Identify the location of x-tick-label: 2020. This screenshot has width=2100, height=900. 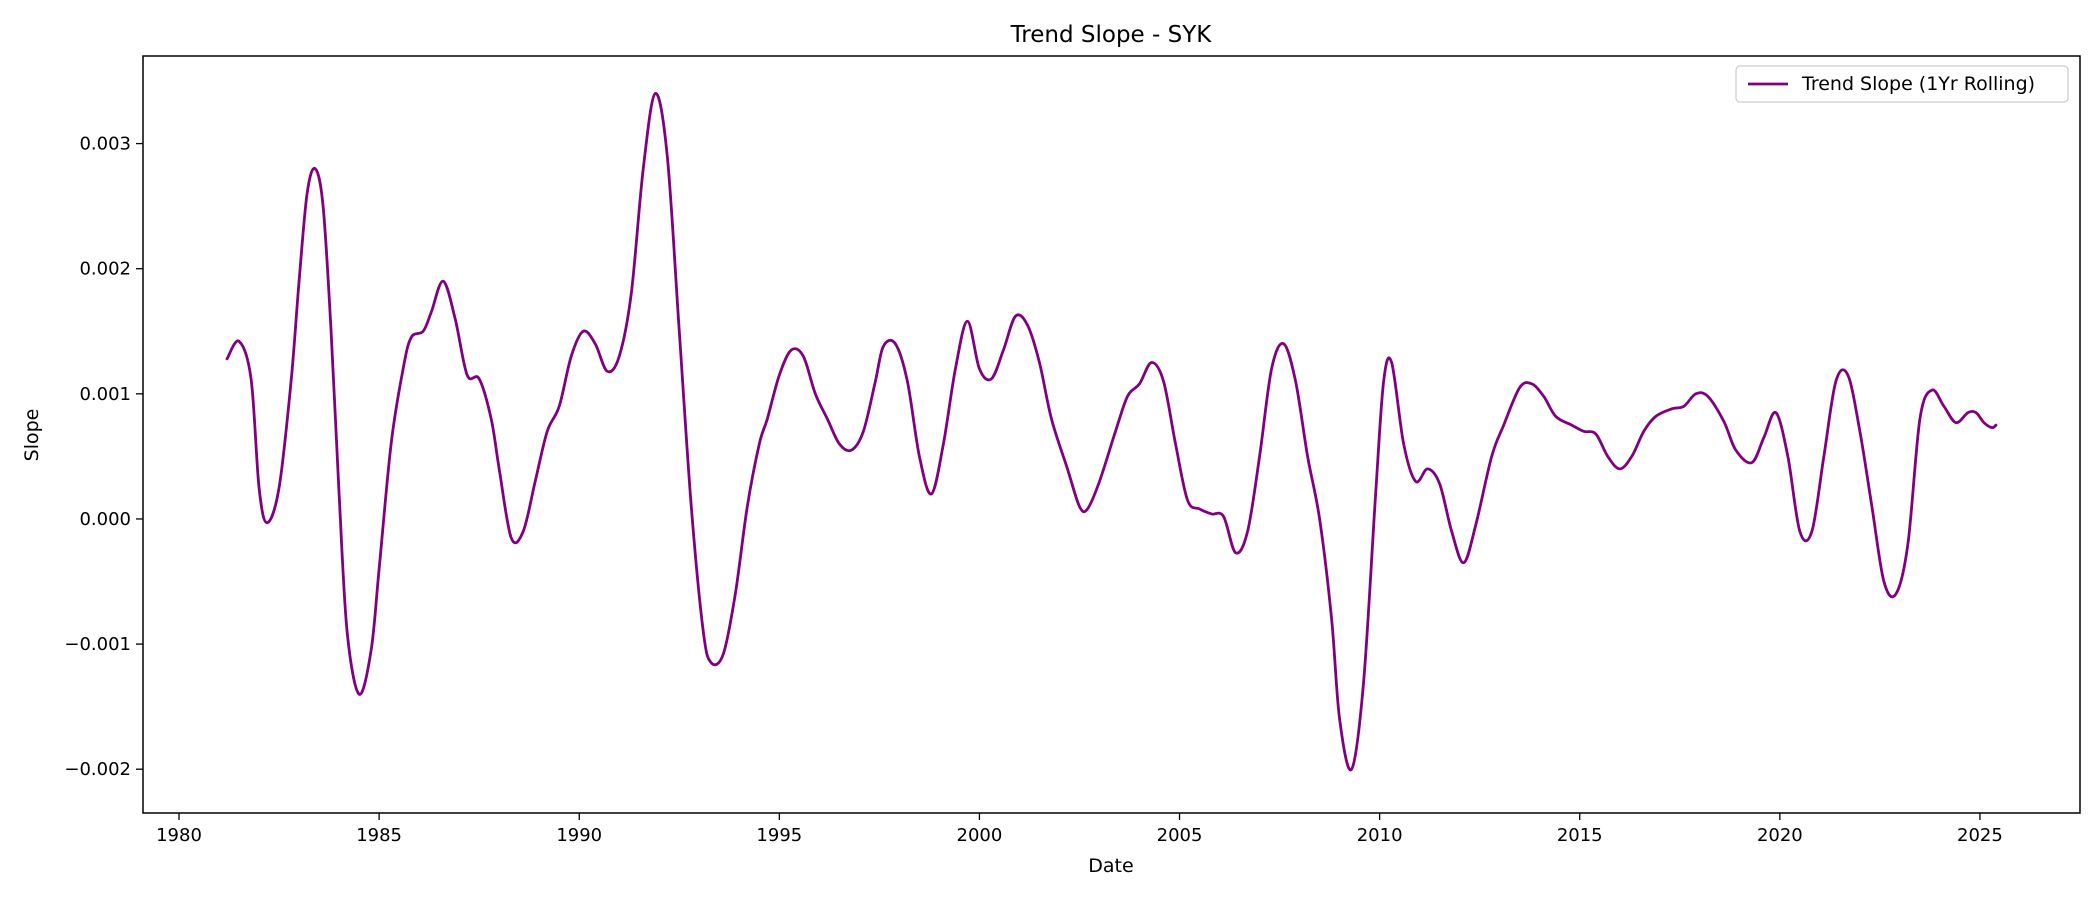
(1780, 835).